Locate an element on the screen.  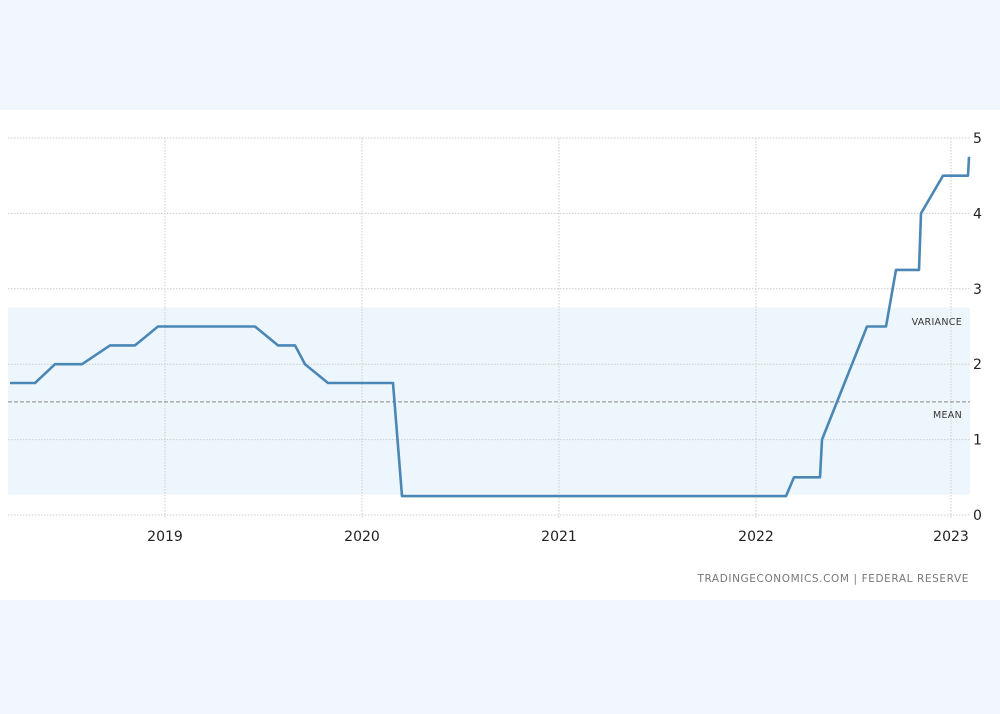
x-tick-label: 2020 is located at coordinates (362, 537).